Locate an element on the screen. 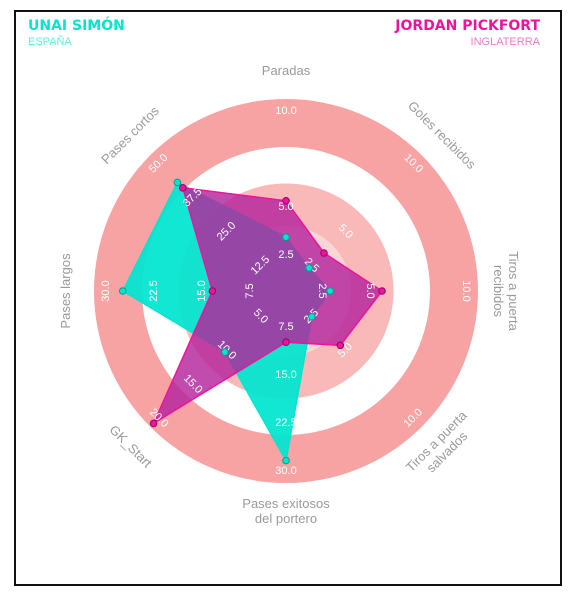 This screenshot has width=578, height=600. axis-label: Tiros a puertarecibidos is located at coordinates (506, 291).